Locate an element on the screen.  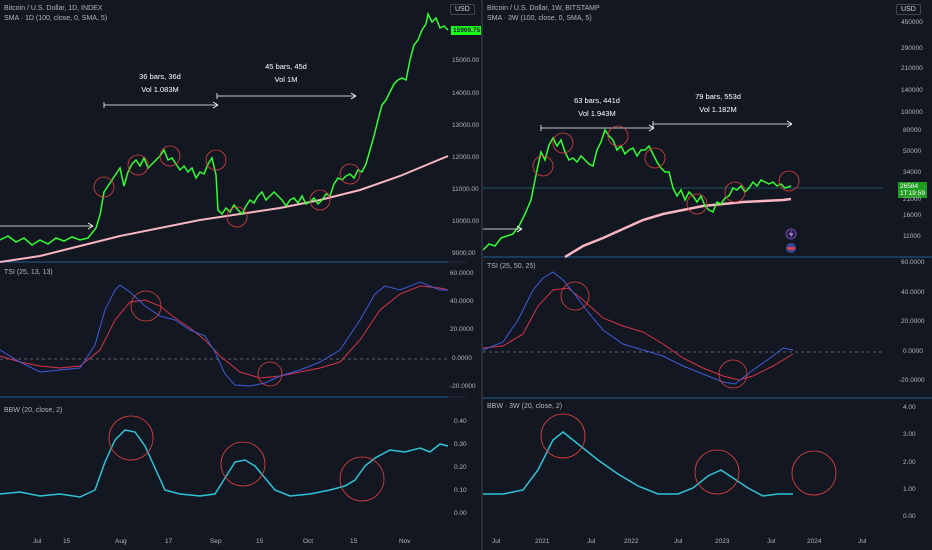
right-price-axis-label: 210000 is located at coordinates (912, 68).